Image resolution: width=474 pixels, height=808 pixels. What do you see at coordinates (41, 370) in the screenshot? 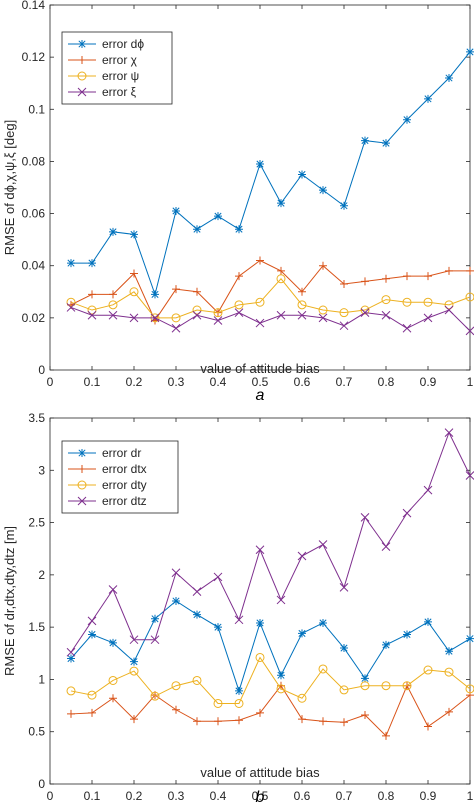
I see `y-tick-label: 0` at bounding box center [41, 370].